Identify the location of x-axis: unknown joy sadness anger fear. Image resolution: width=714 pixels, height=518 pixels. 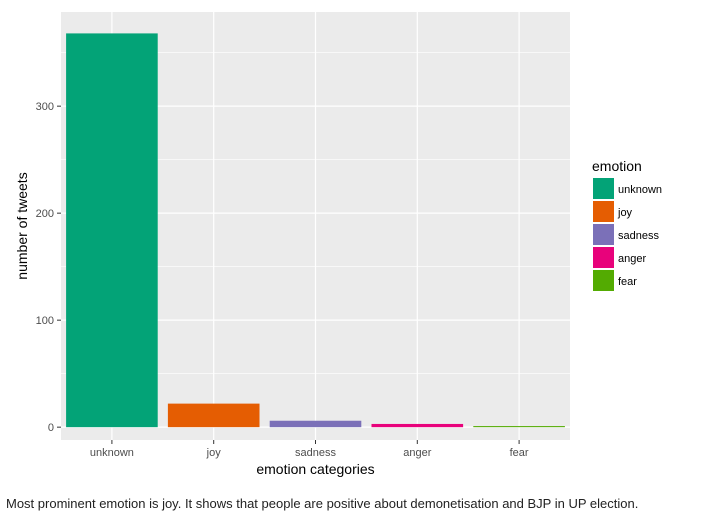
(309, 449).